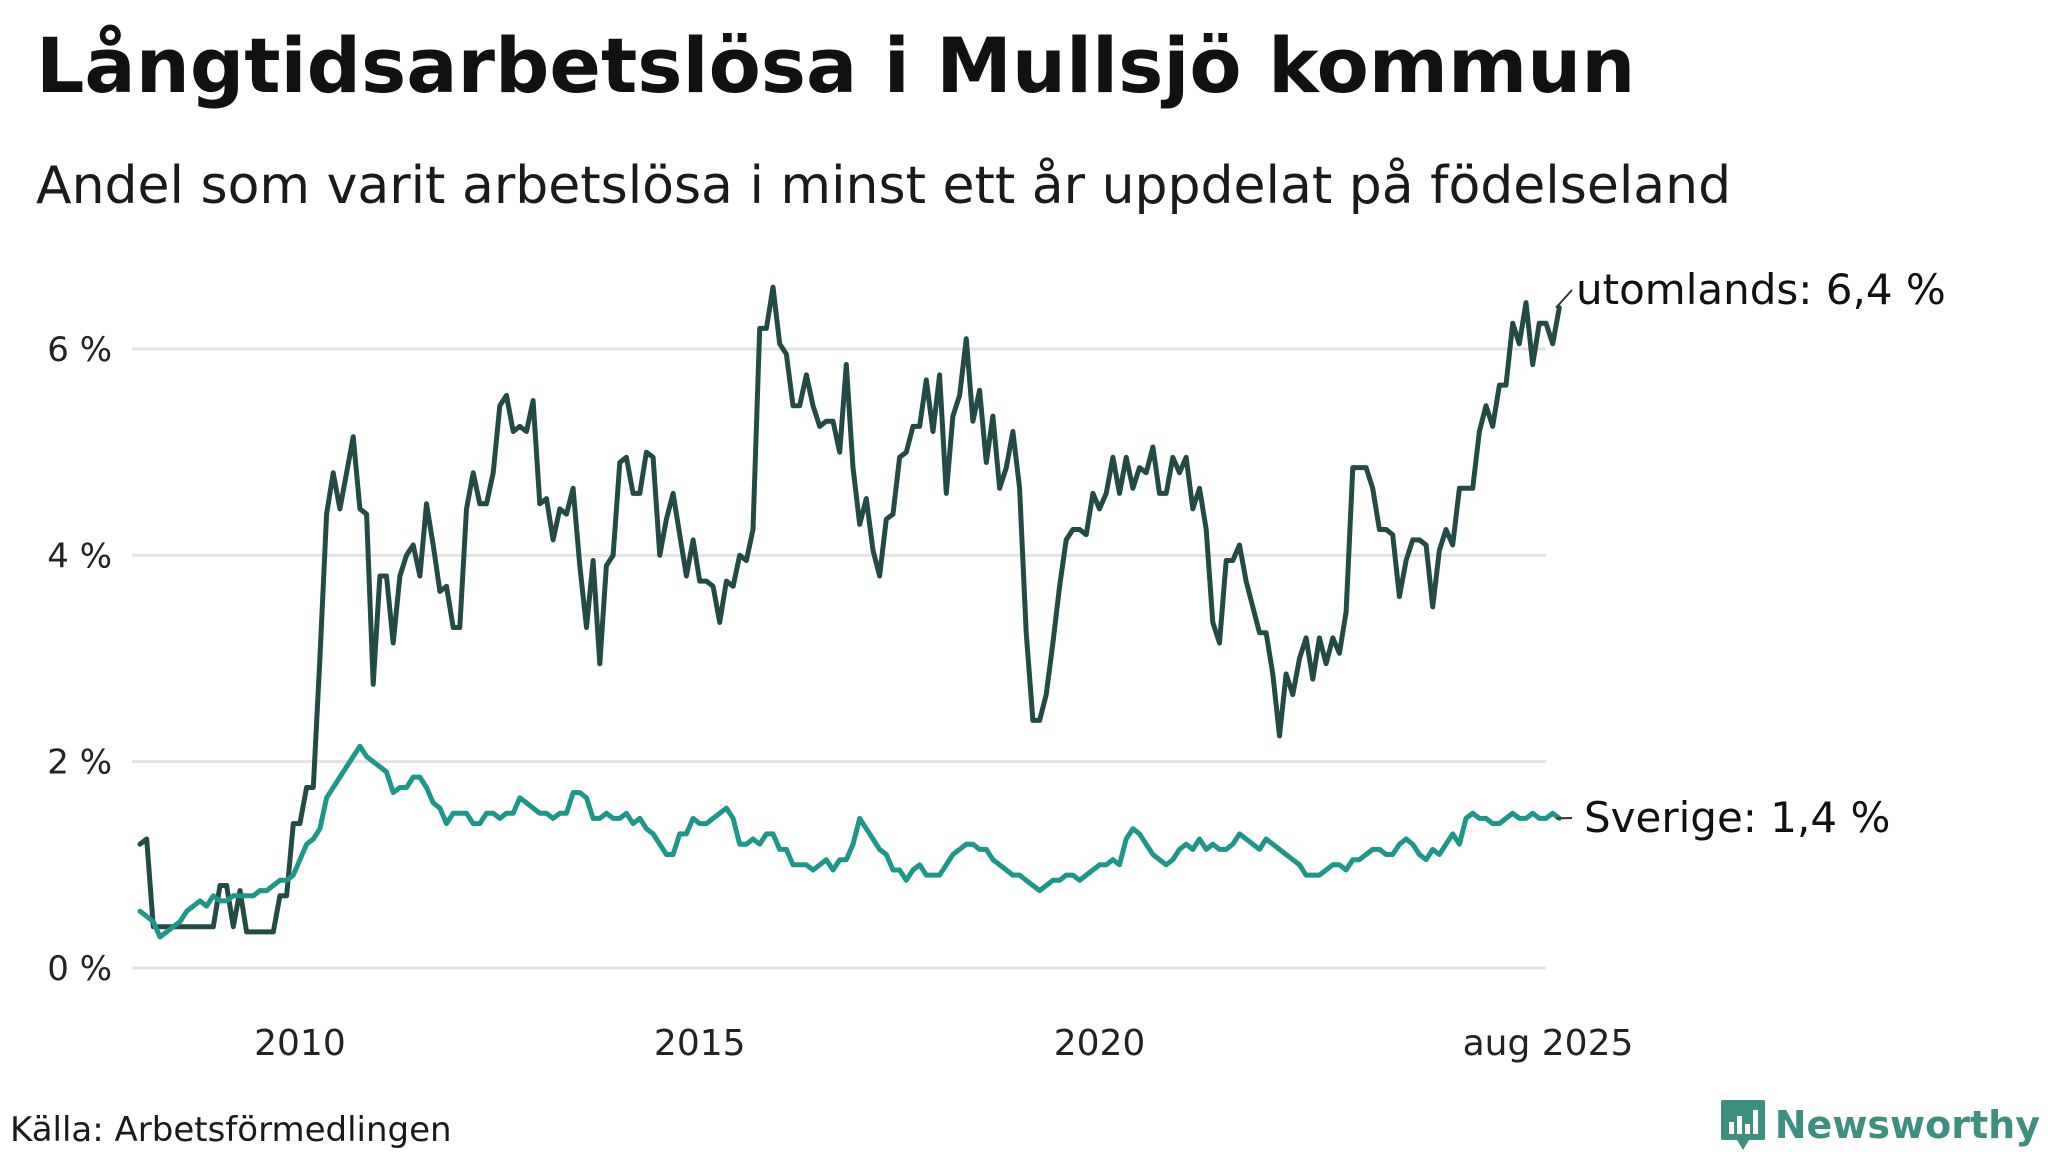 The image size is (2048, 1152). Describe the element at coordinates (836, 65) in the screenshot. I see `chart-title: Långtidsarbetslösa i Mullsjö kommun` at that location.